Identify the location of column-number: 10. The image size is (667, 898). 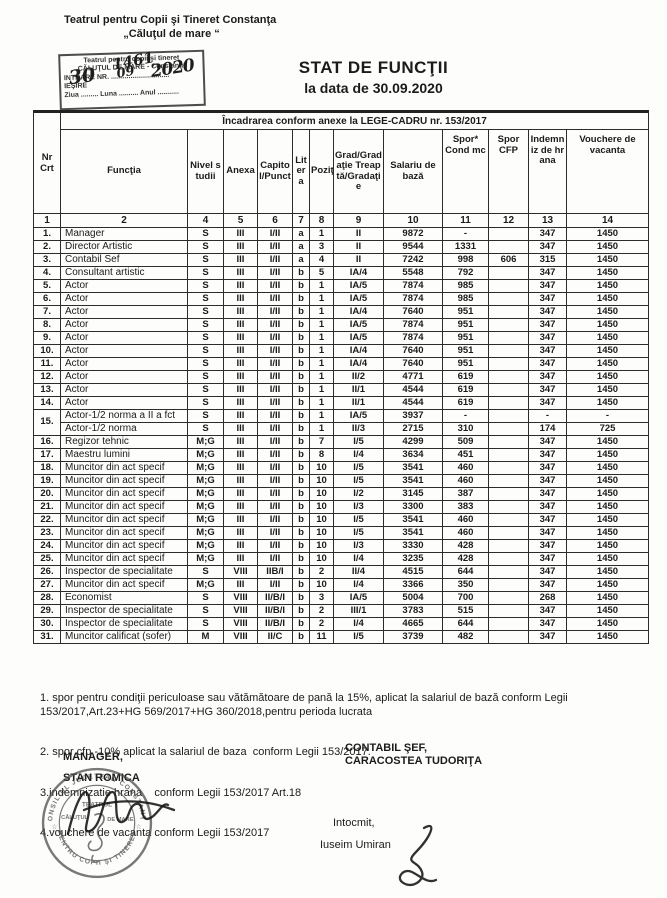
(413, 220).